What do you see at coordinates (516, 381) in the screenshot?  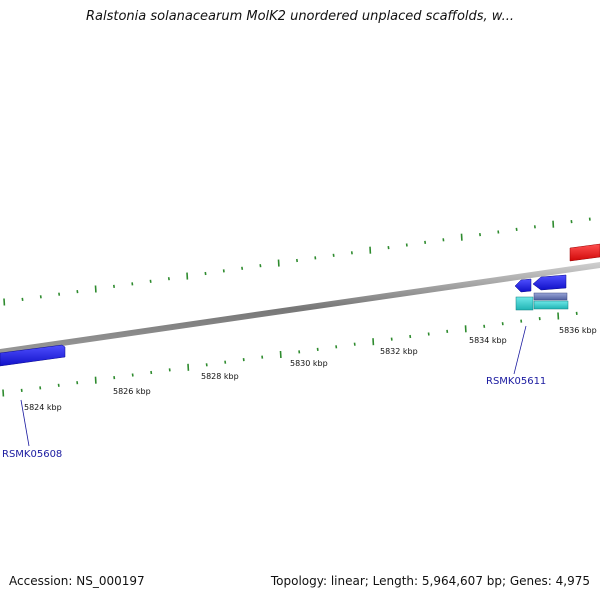 I see `gene-label-rsmk05611: RSMK05611` at bounding box center [516, 381].